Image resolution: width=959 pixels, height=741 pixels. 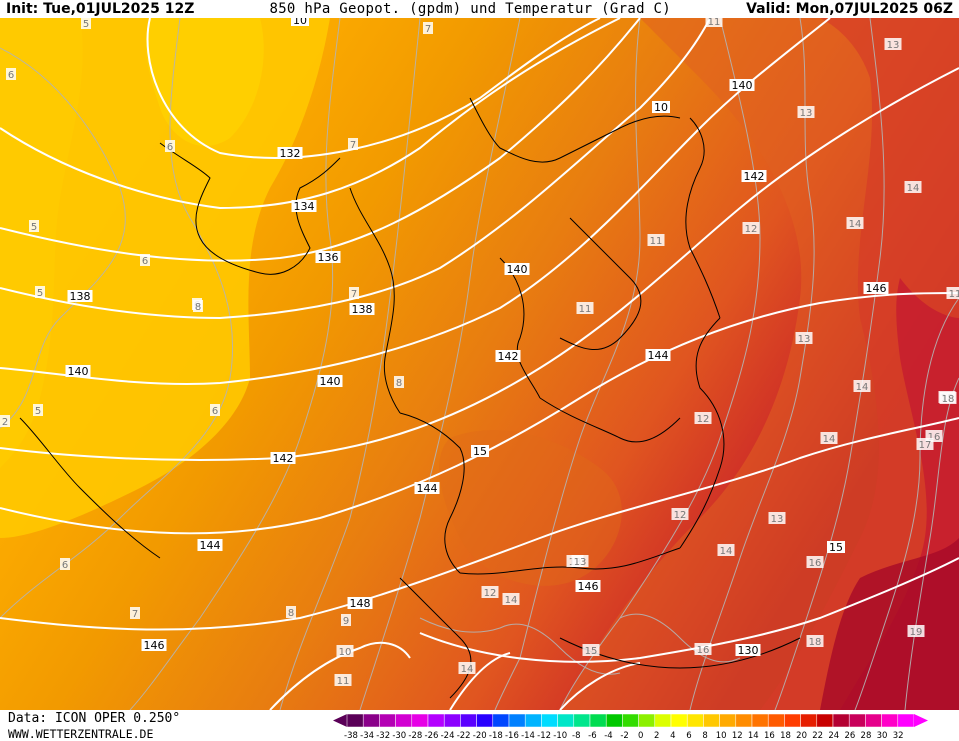 What do you see at coordinates (304, 206) in the screenshot?
I see `geopotential-label: 134` at bounding box center [304, 206].